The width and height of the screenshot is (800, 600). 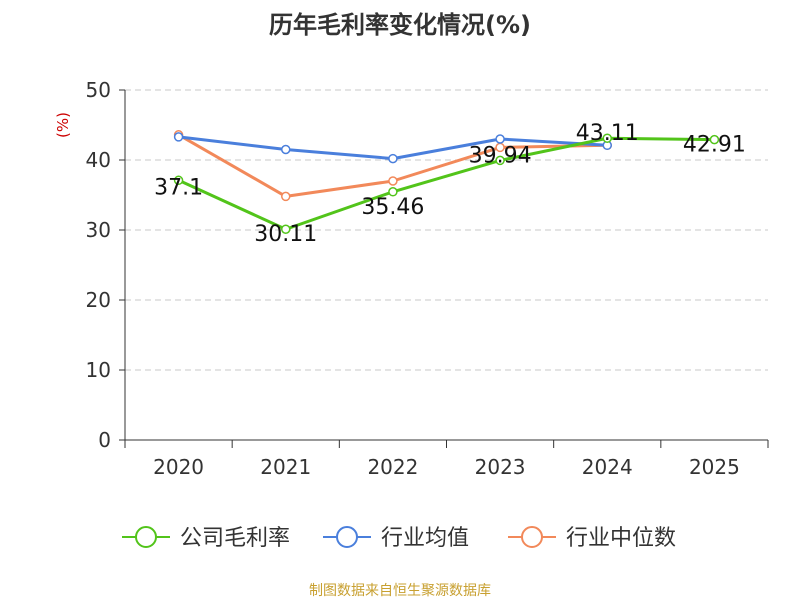 What do you see at coordinates (63, 125) in the screenshot?
I see `y-axis-unit-label: (%)` at bounding box center [63, 125].